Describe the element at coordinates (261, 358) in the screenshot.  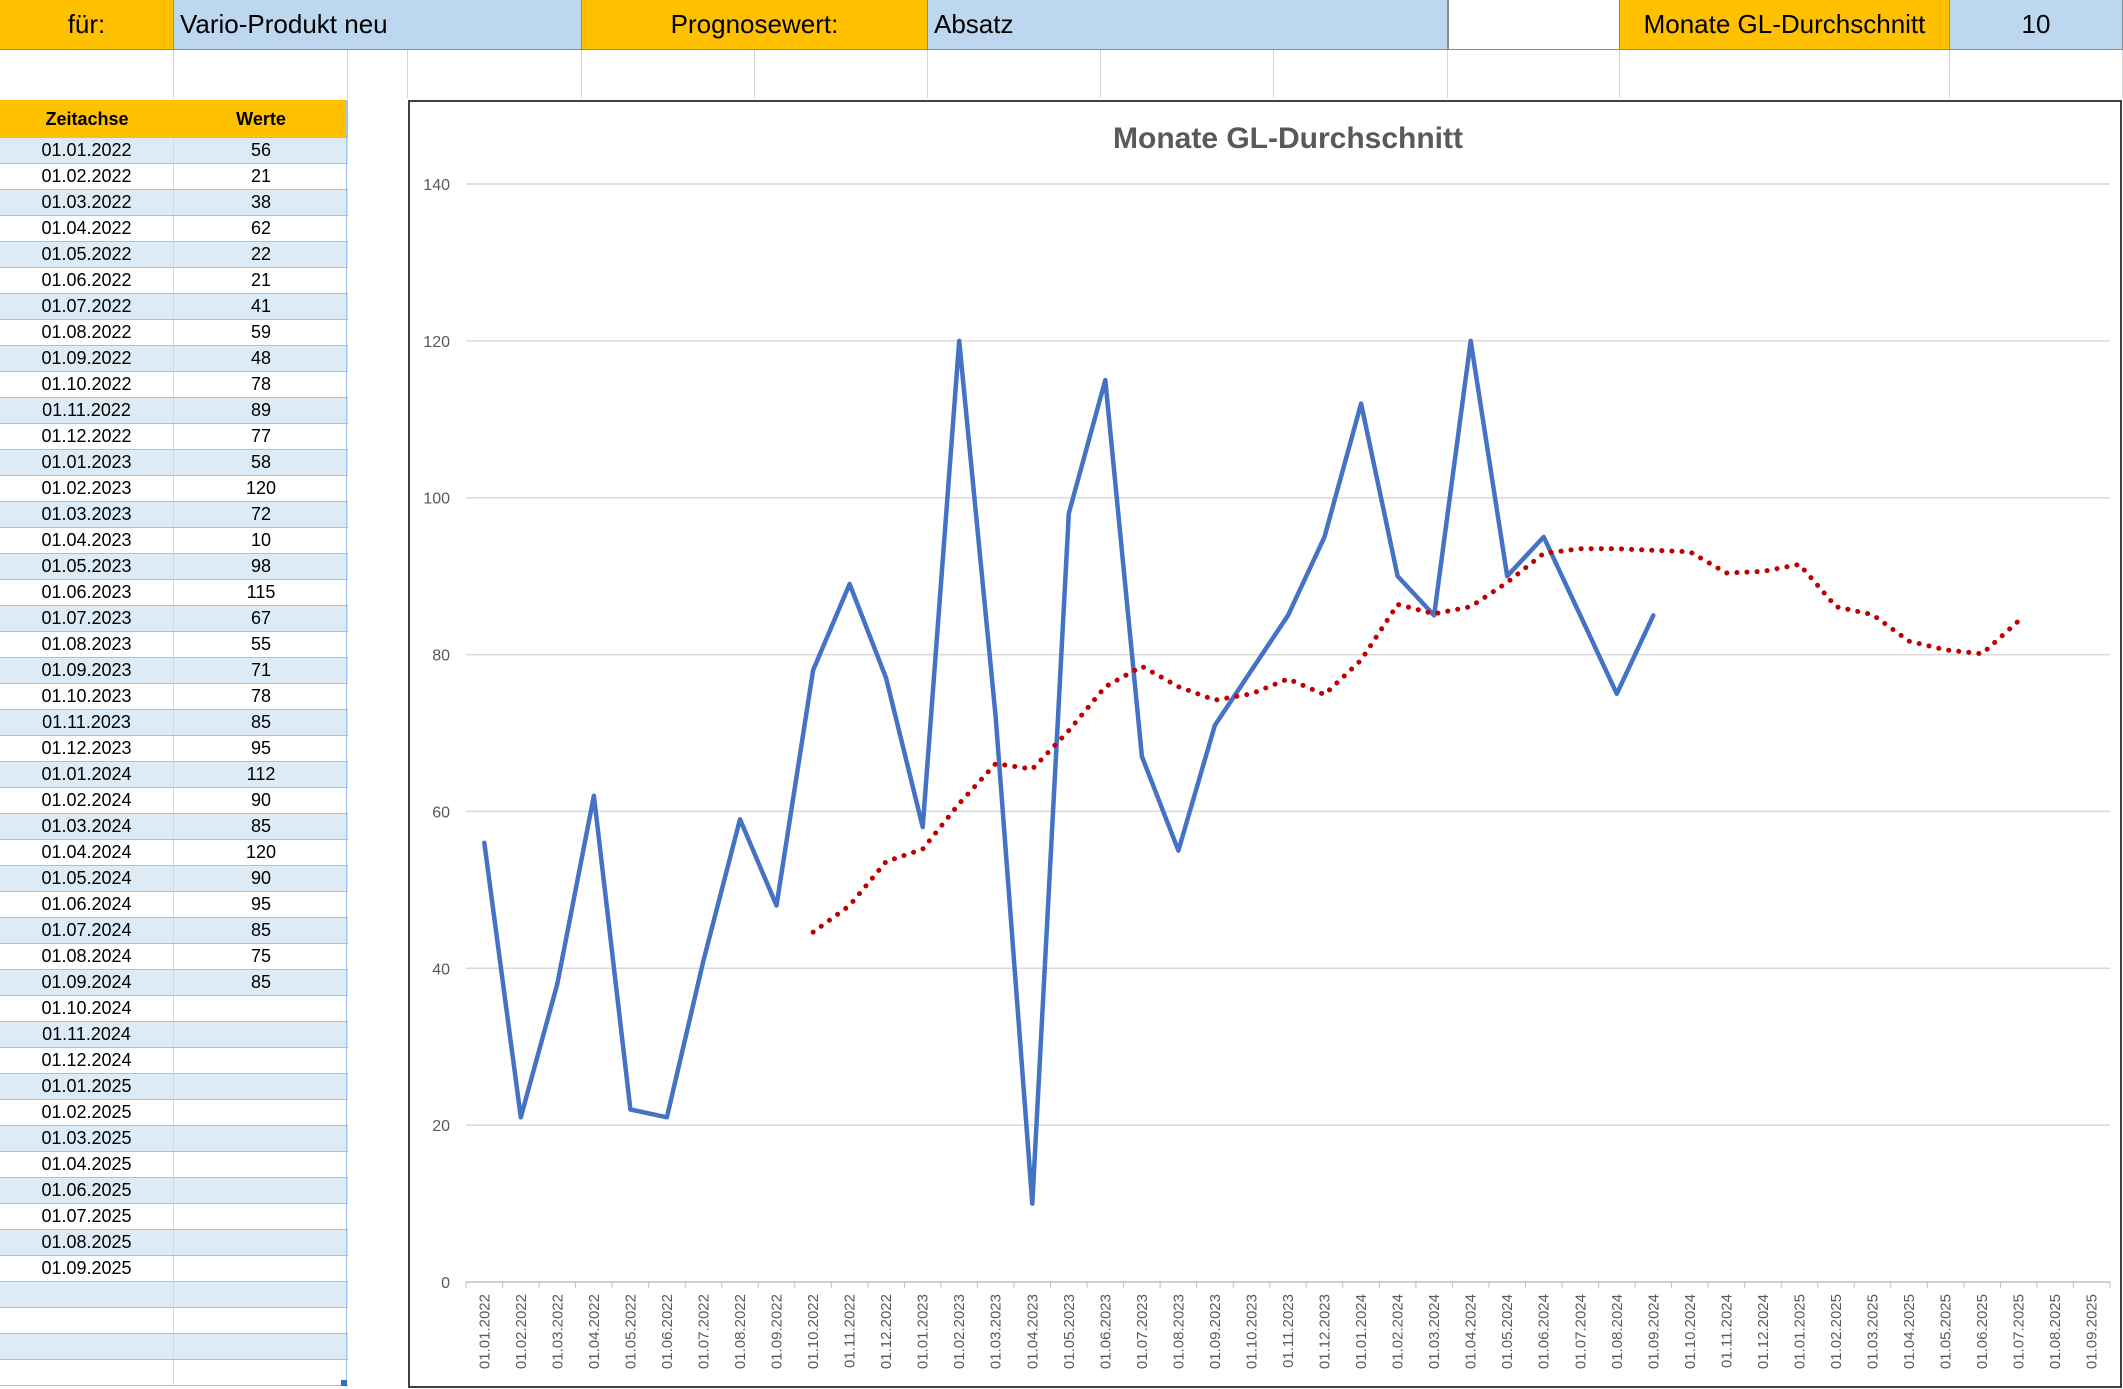
I see `cell-value: 48` at that location.